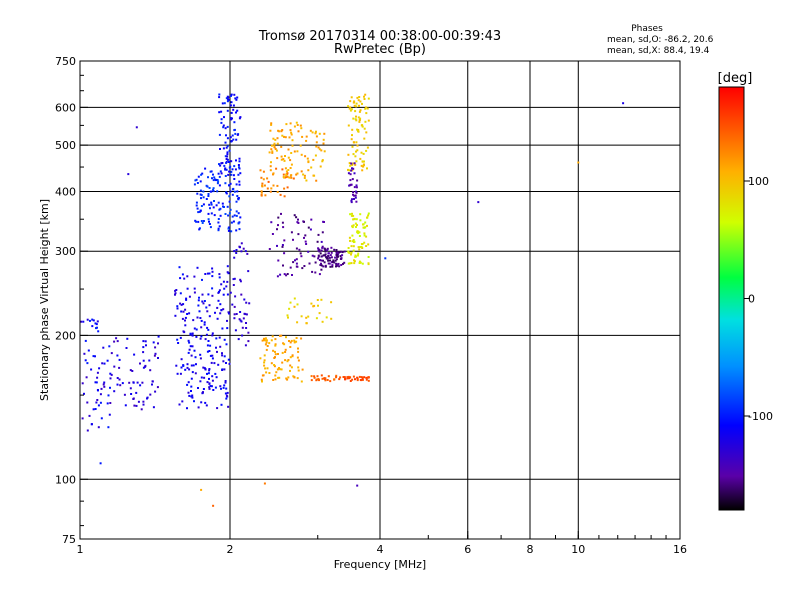  Describe the element at coordinates (380, 564) in the screenshot. I see `x-axis-label: Frequency [MHz]` at that location.